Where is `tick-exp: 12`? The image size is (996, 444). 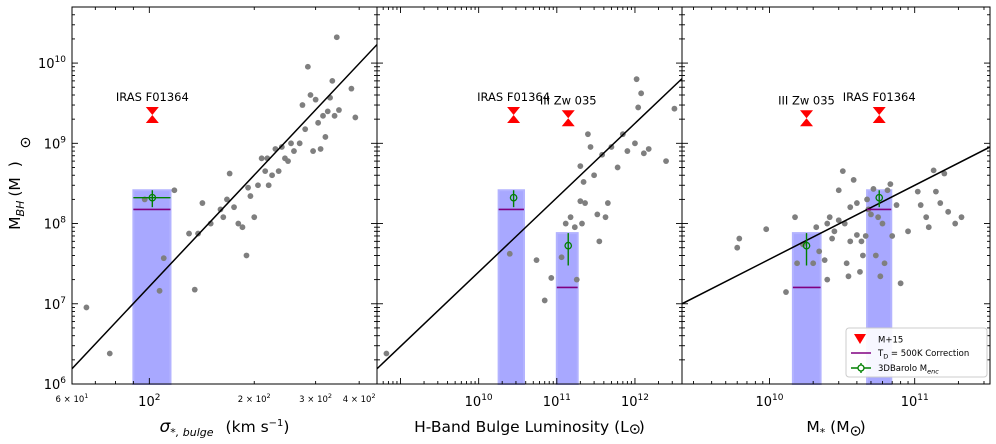 tick-exp: 12 is located at coordinates (643, 398).